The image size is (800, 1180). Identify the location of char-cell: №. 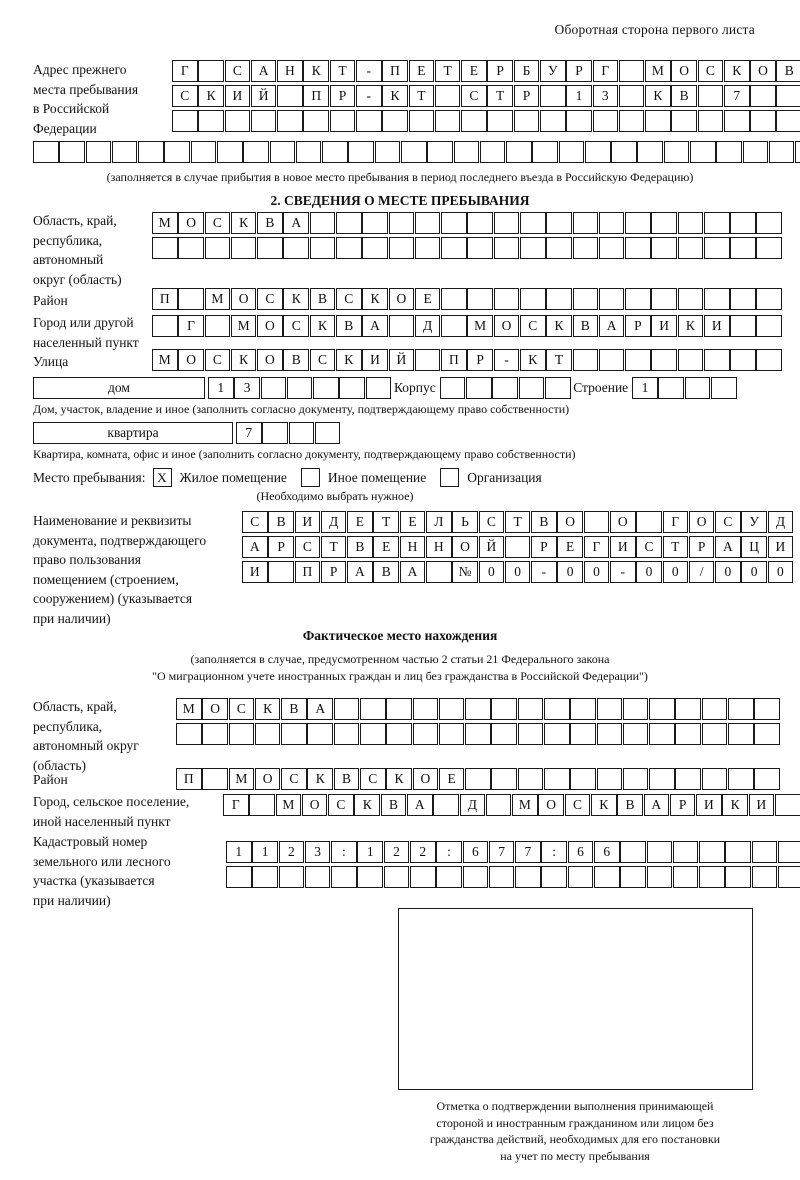
(465, 572).